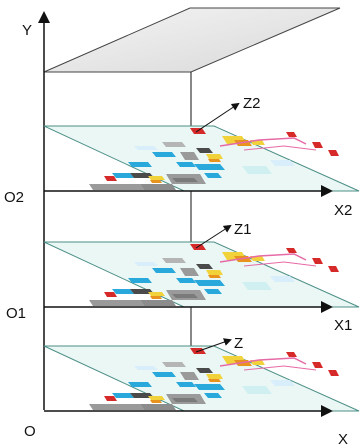  Describe the element at coordinates (27, 30) in the screenshot. I see `y-axis-label: Y` at that location.